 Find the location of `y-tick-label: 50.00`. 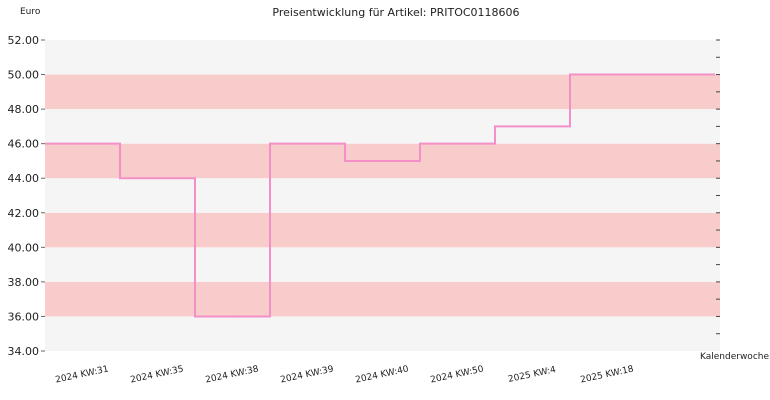

y-tick-label: 50.00 is located at coordinates (24, 75).